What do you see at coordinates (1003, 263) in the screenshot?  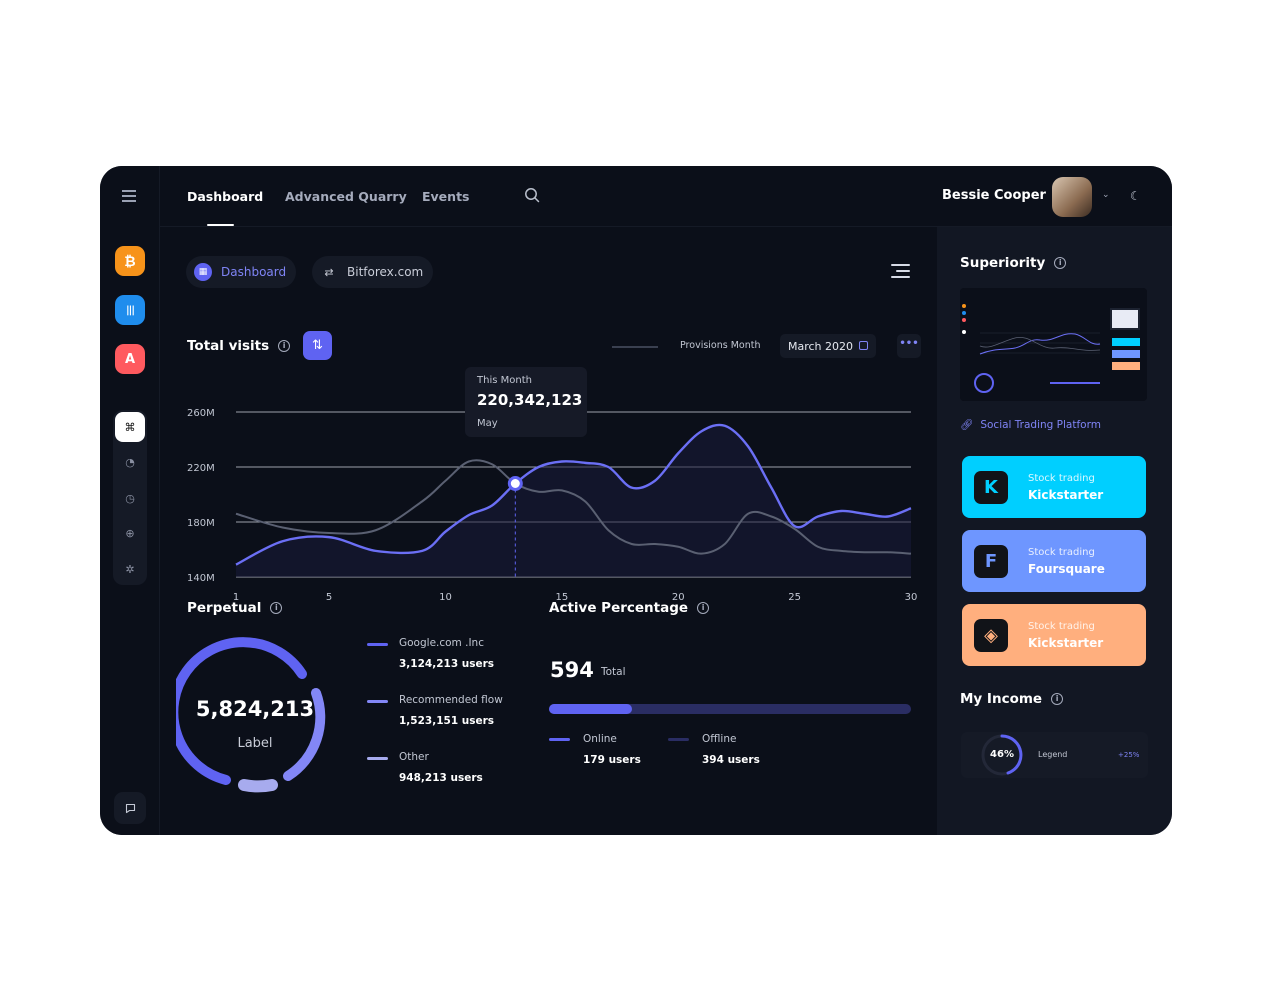 I see `superiority-label: Superiority` at bounding box center [1003, 263].